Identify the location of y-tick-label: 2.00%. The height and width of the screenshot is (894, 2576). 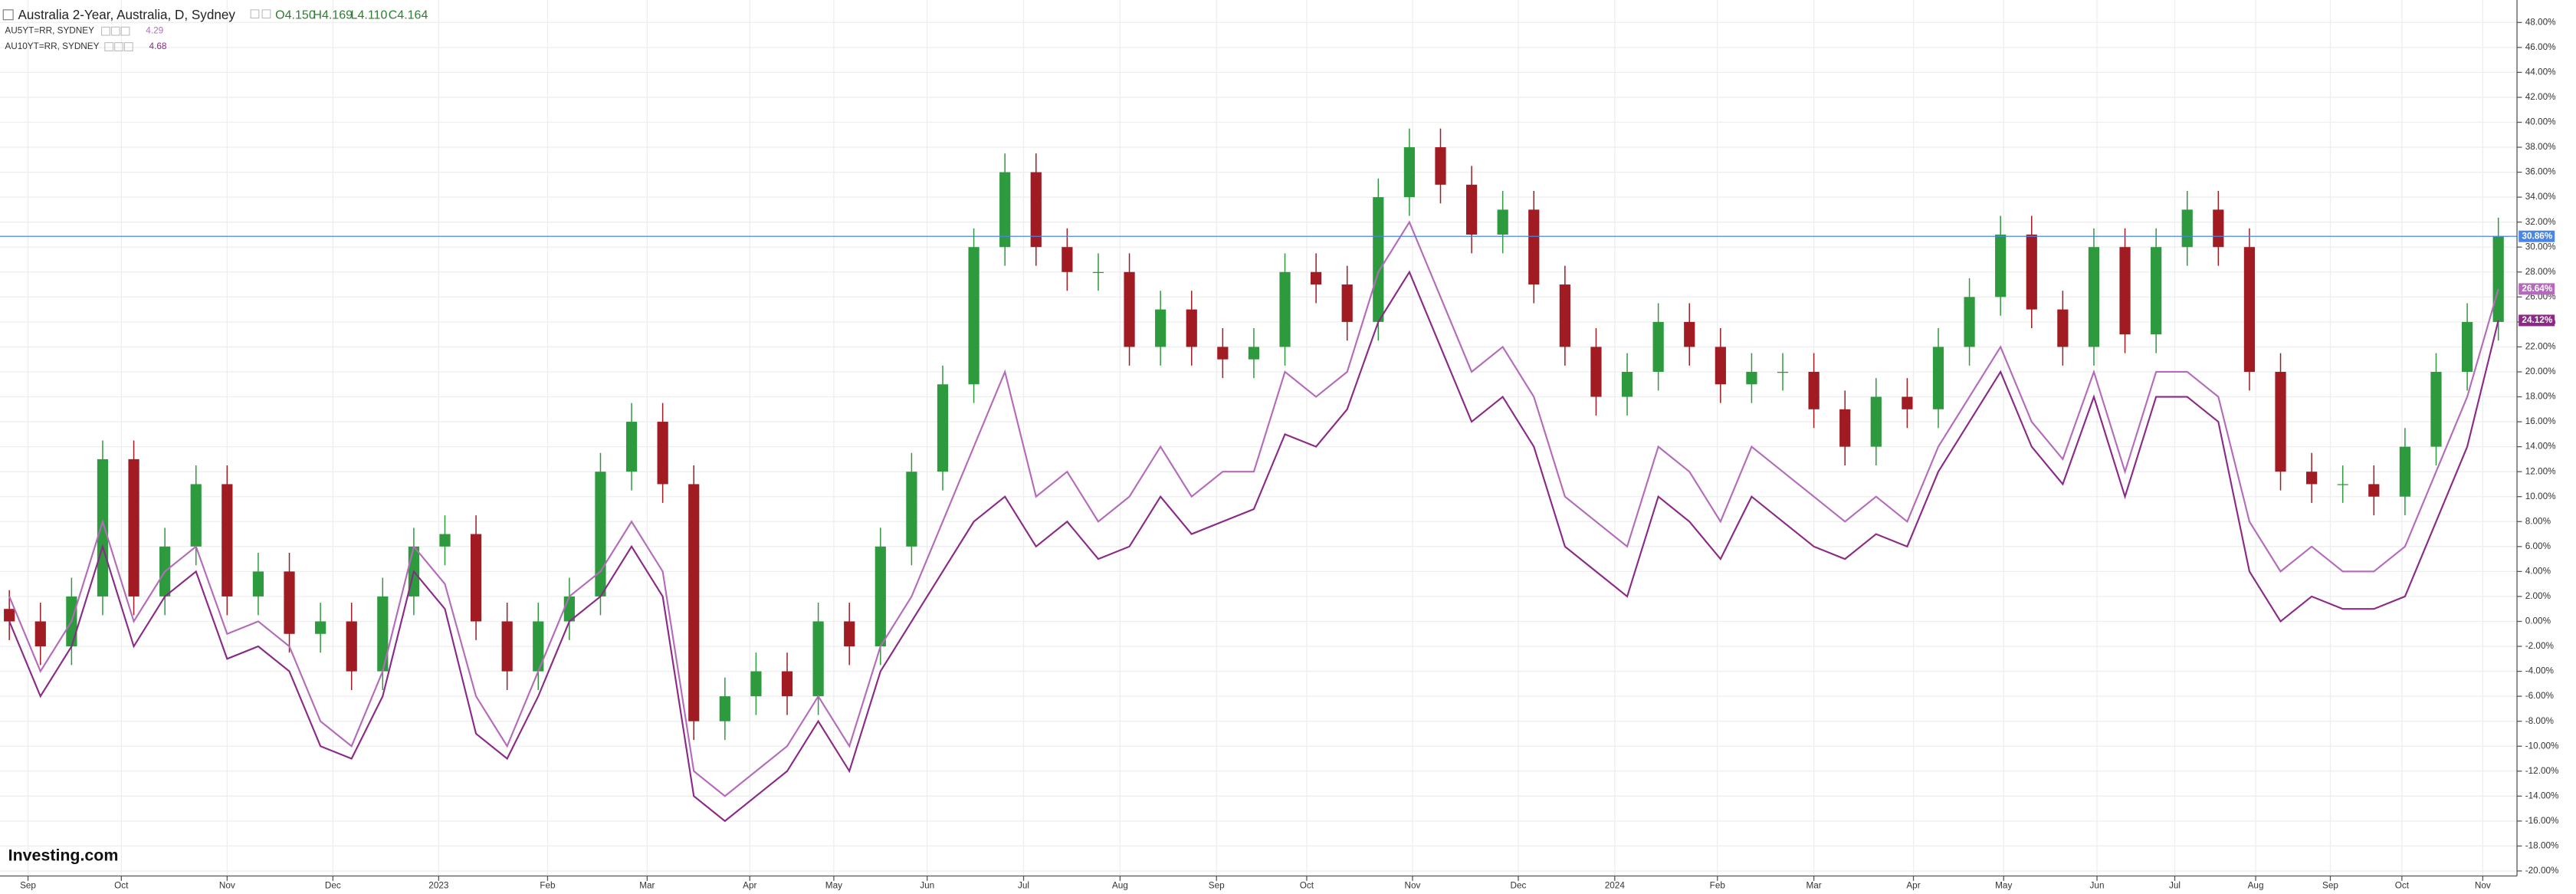
(2538, 596).